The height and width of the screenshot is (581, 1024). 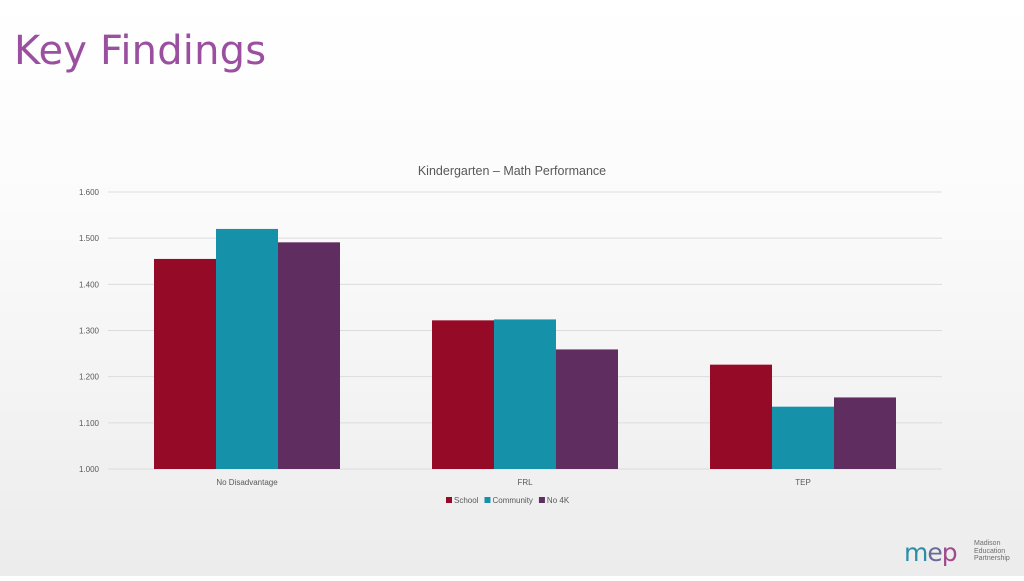 What do you see at coordinates (992, 551) in the screenshot?
I see `logo-text: Madison Education Partnership` at bounding box center [992, 551].